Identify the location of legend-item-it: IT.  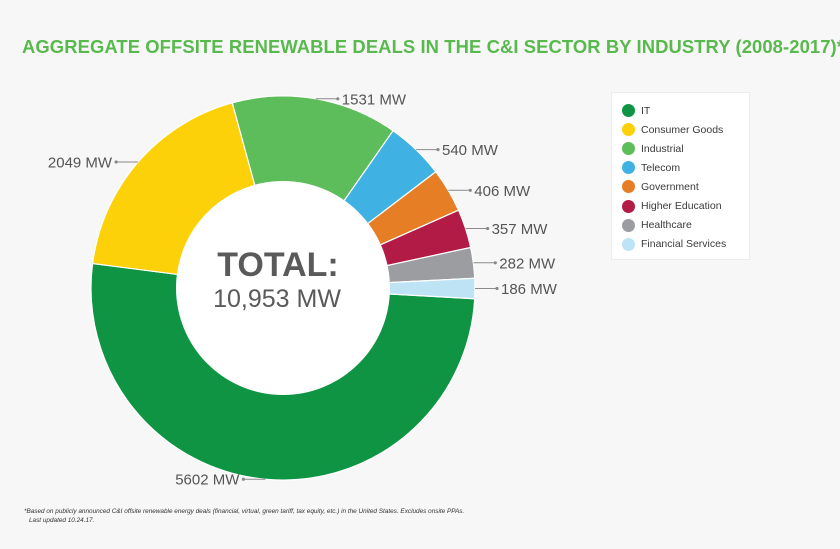
(685, 110).